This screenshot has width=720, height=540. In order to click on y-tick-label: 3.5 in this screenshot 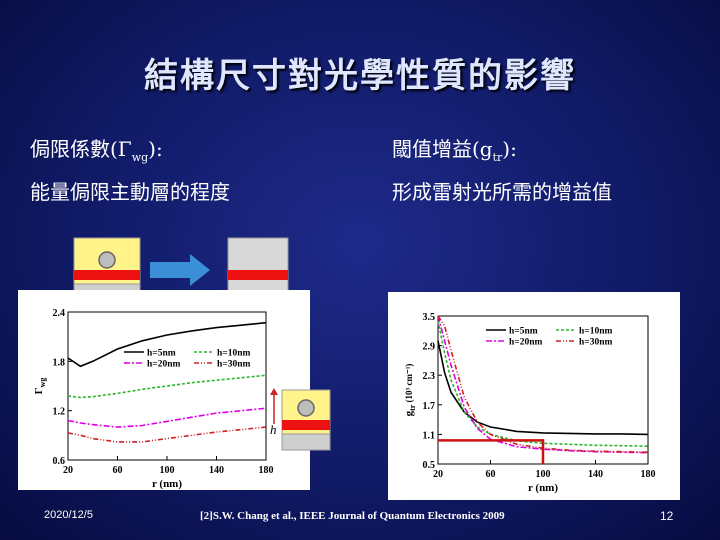, I will do `click(429, 317)`.